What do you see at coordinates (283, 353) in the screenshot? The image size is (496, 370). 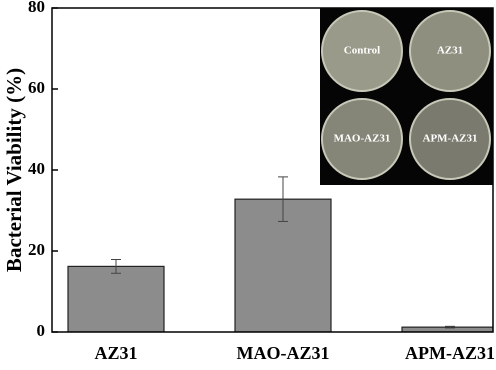 I see `x-tick-label: MAO-AZ31` at bounding box center [283, 353].